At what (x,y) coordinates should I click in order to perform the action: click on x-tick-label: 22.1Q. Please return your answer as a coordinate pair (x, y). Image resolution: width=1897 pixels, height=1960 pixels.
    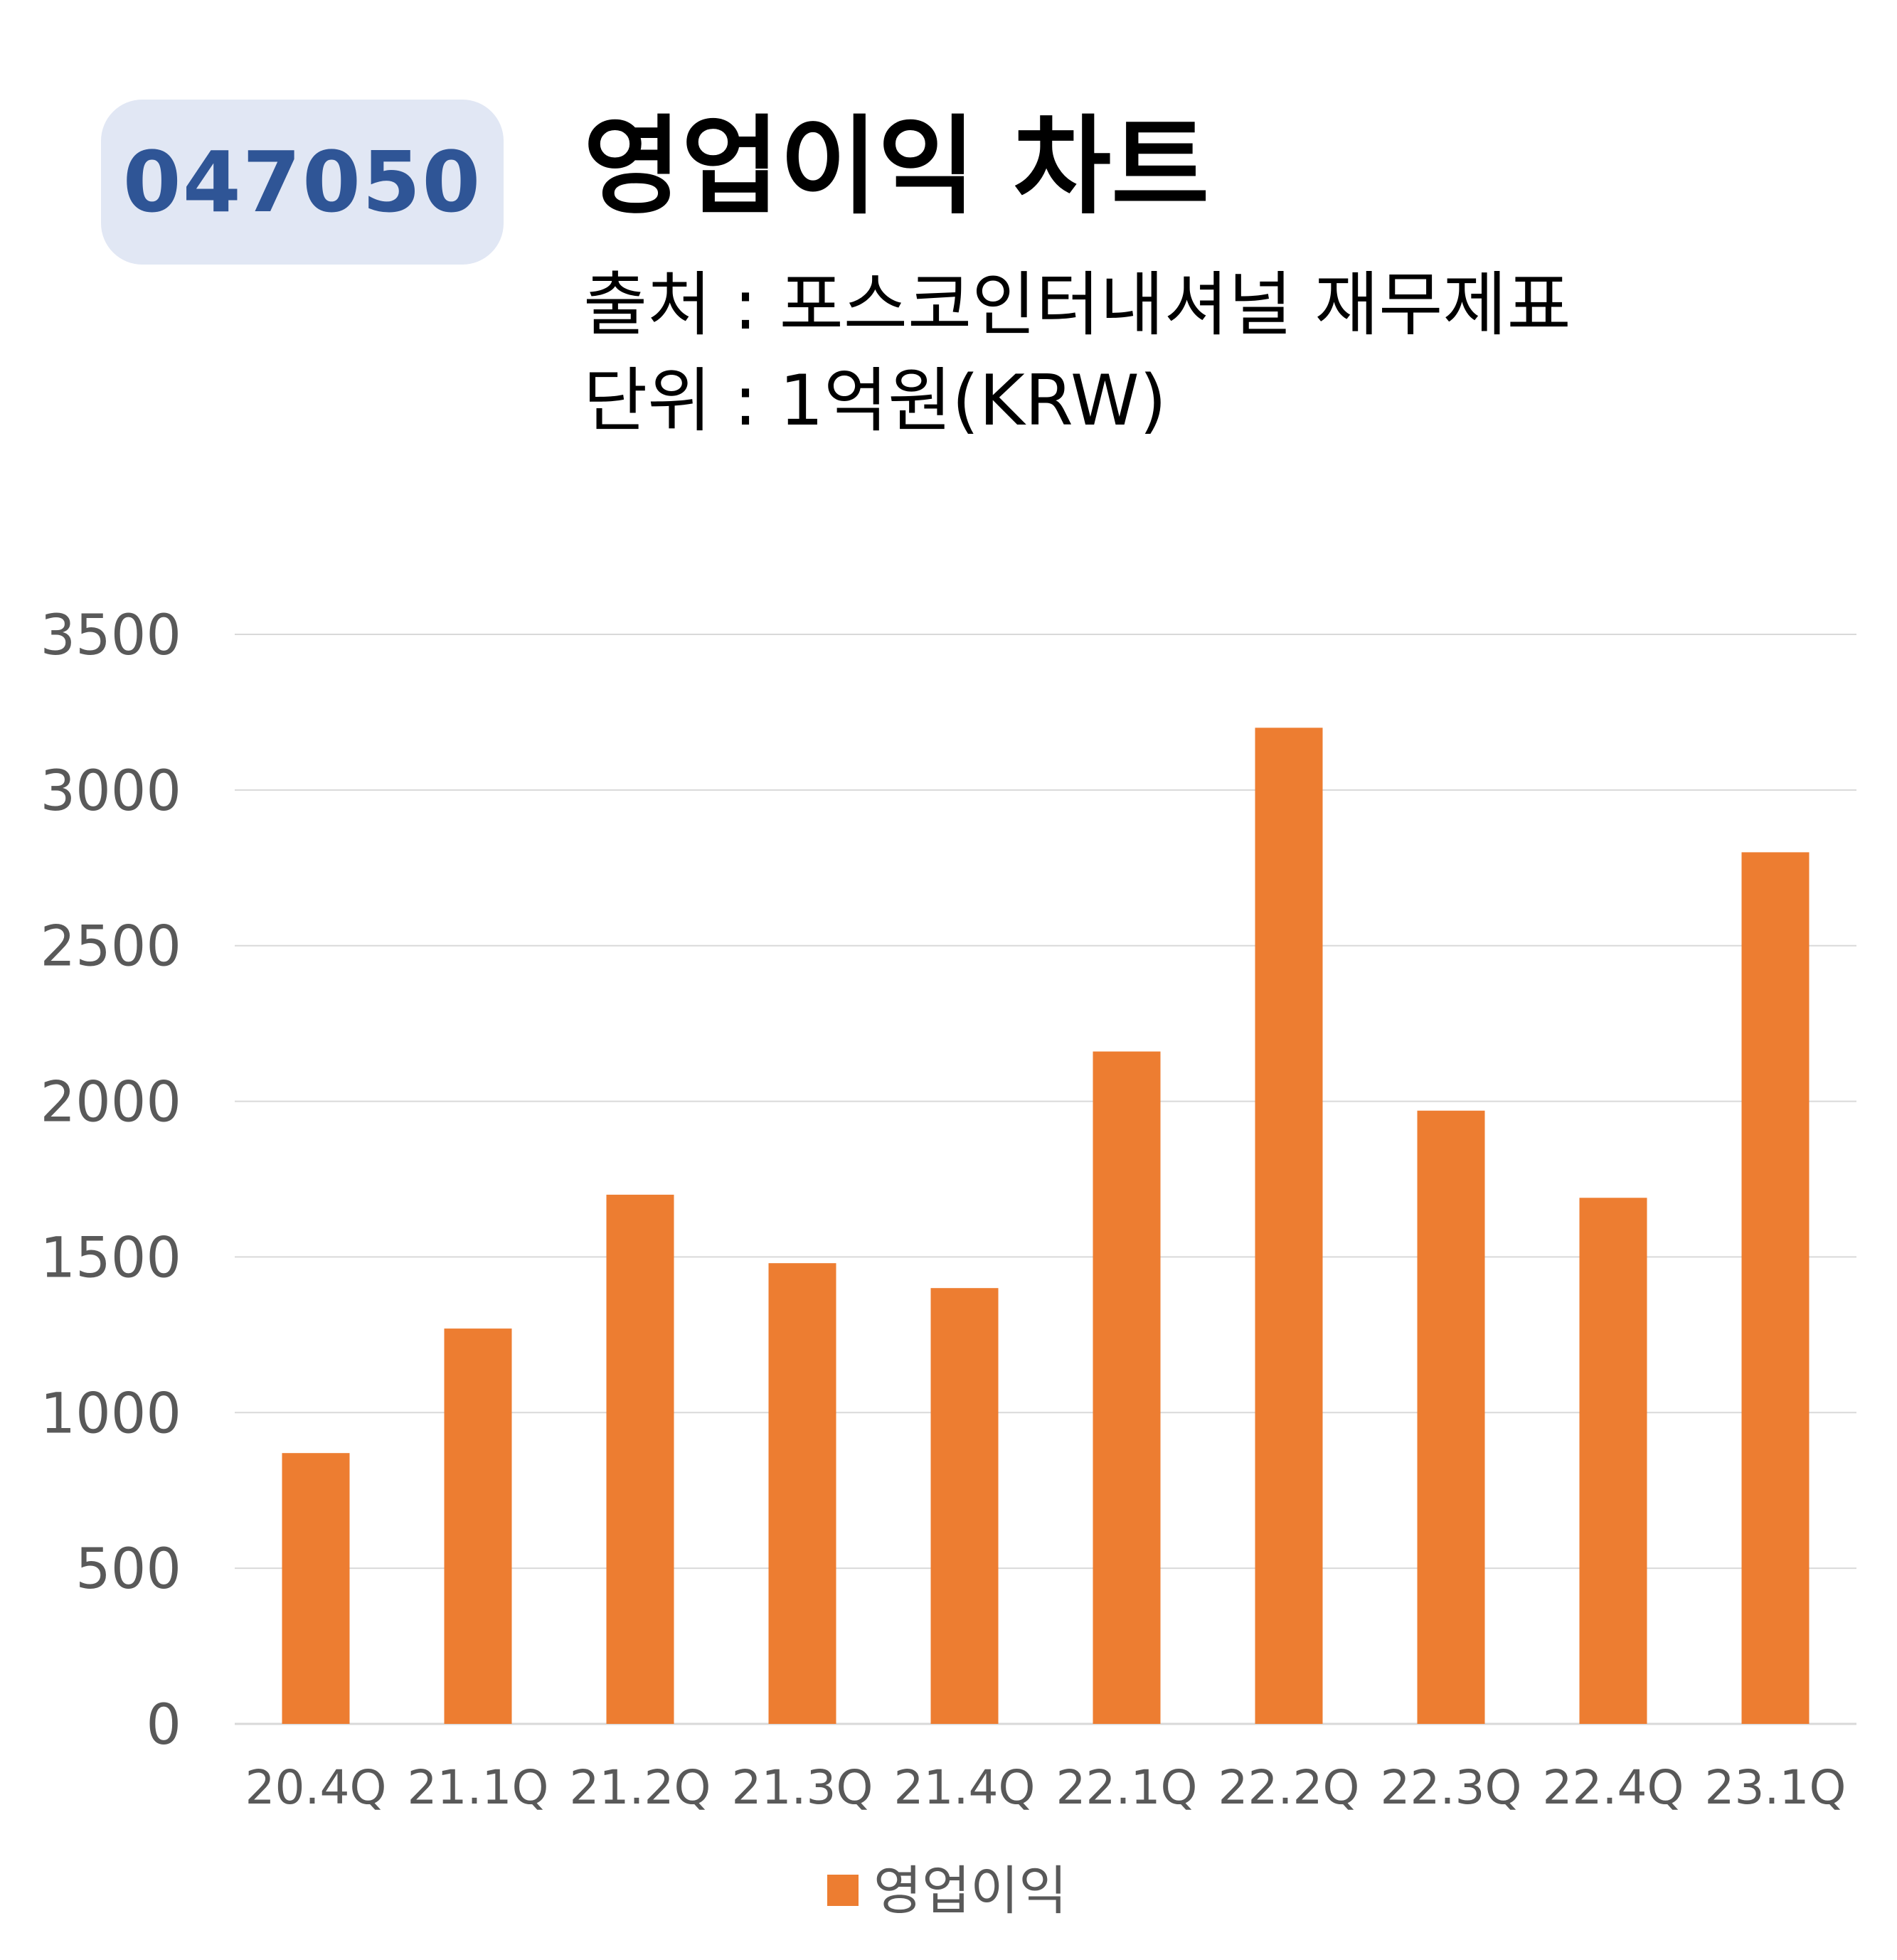
    Looking at the image, I should click on (1127, 1787).